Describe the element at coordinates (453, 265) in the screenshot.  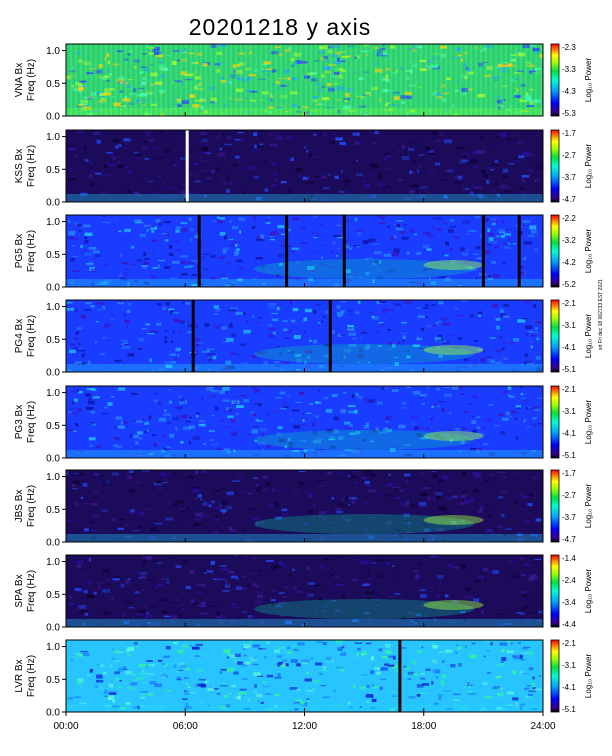
I see `activity-spot` at that location.